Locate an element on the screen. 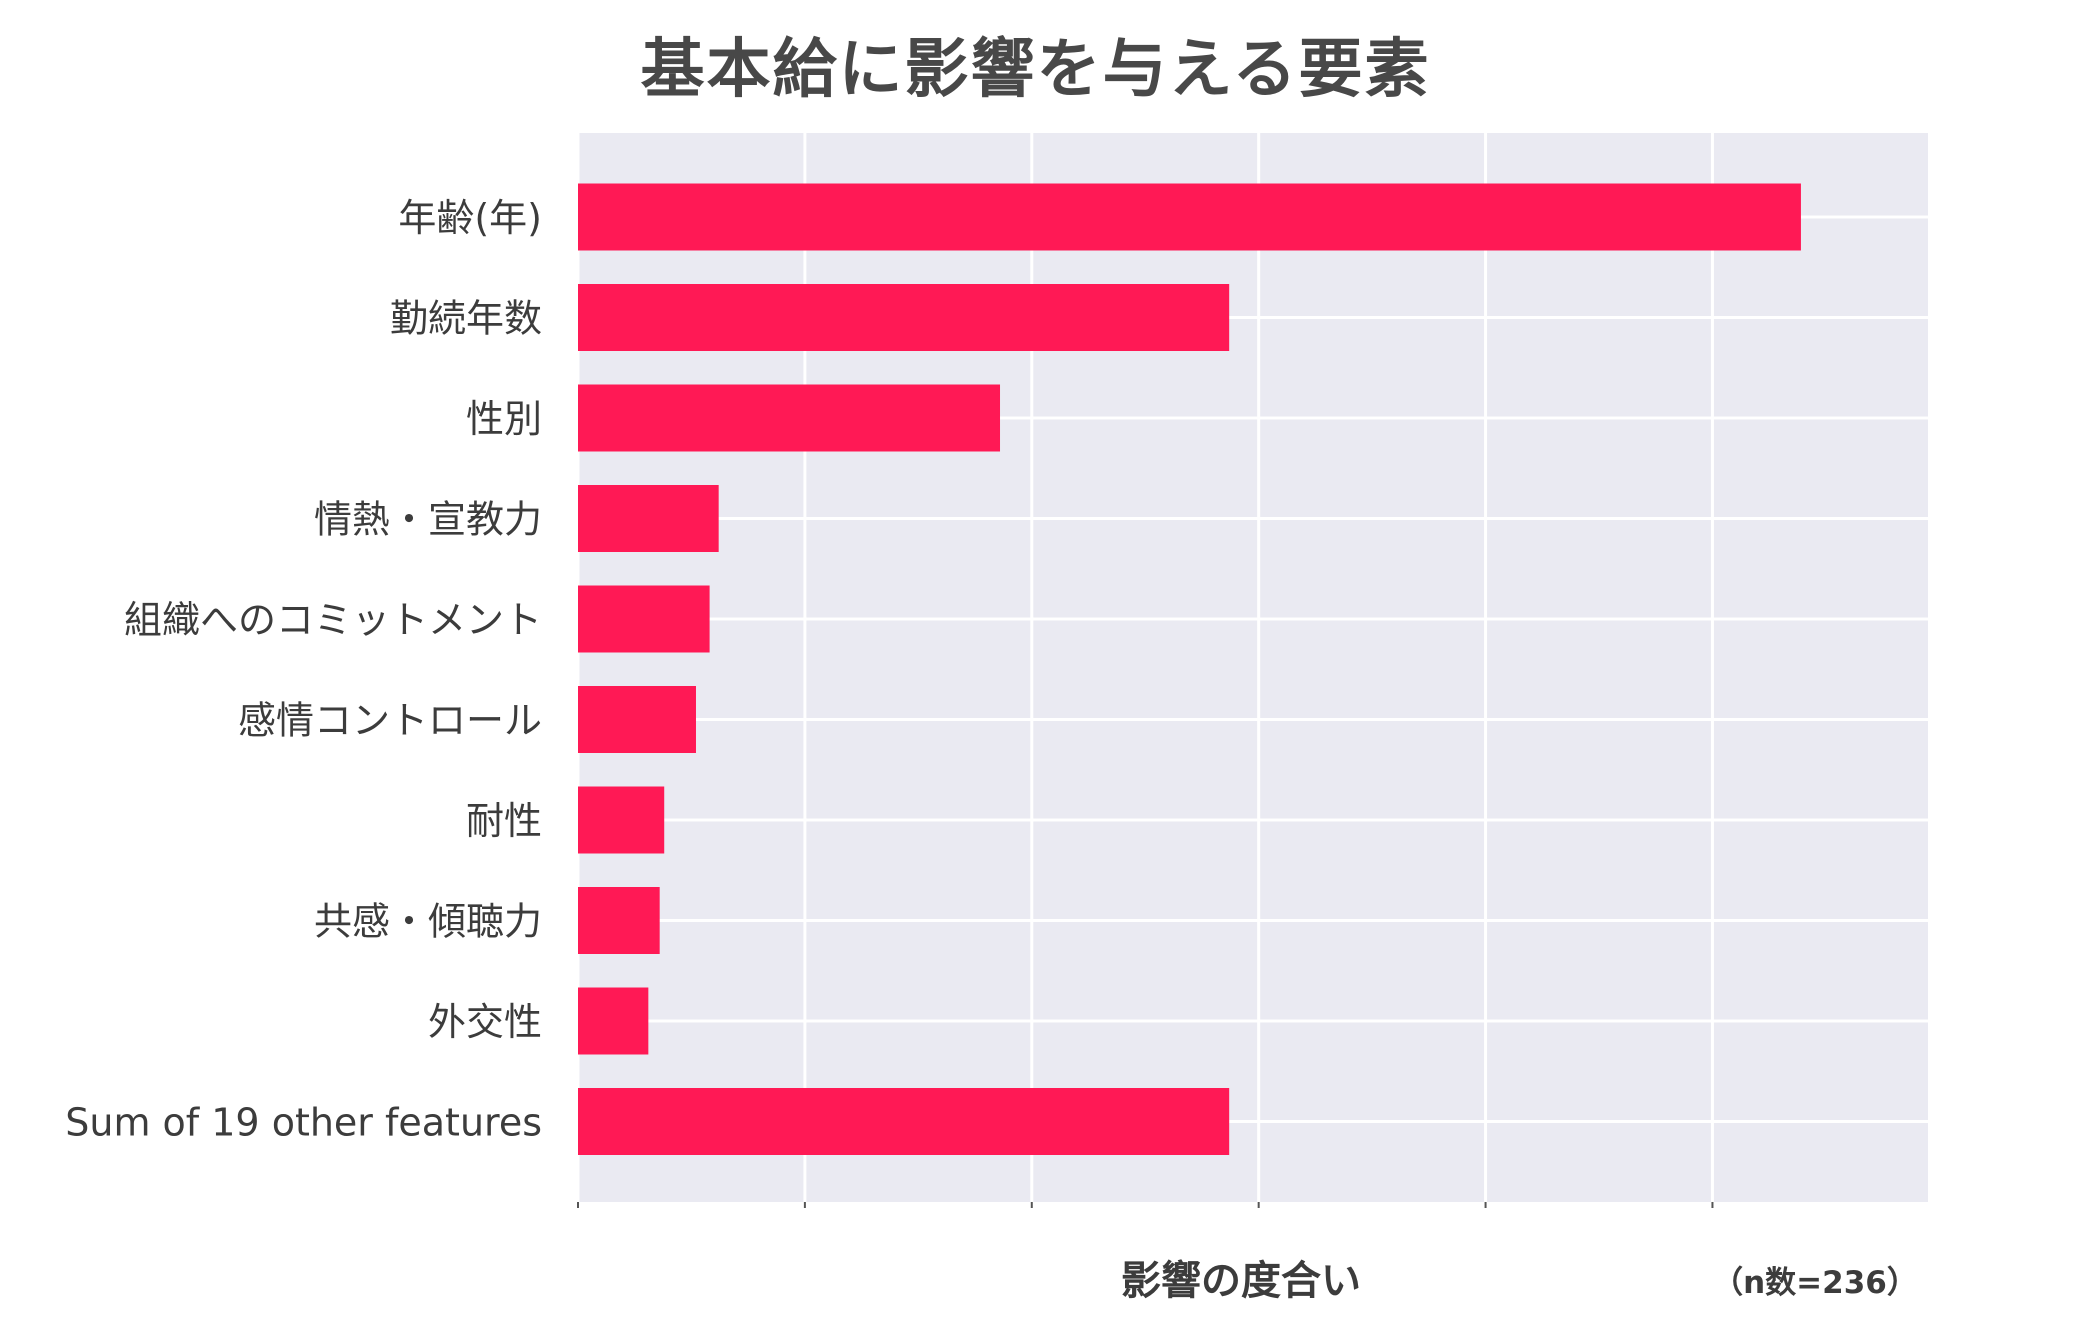 Image resolution: width=2083 pixels, height=1340 pixels. y-tick-label: Sum of 19 other features is located at coordinates (303, 1123).